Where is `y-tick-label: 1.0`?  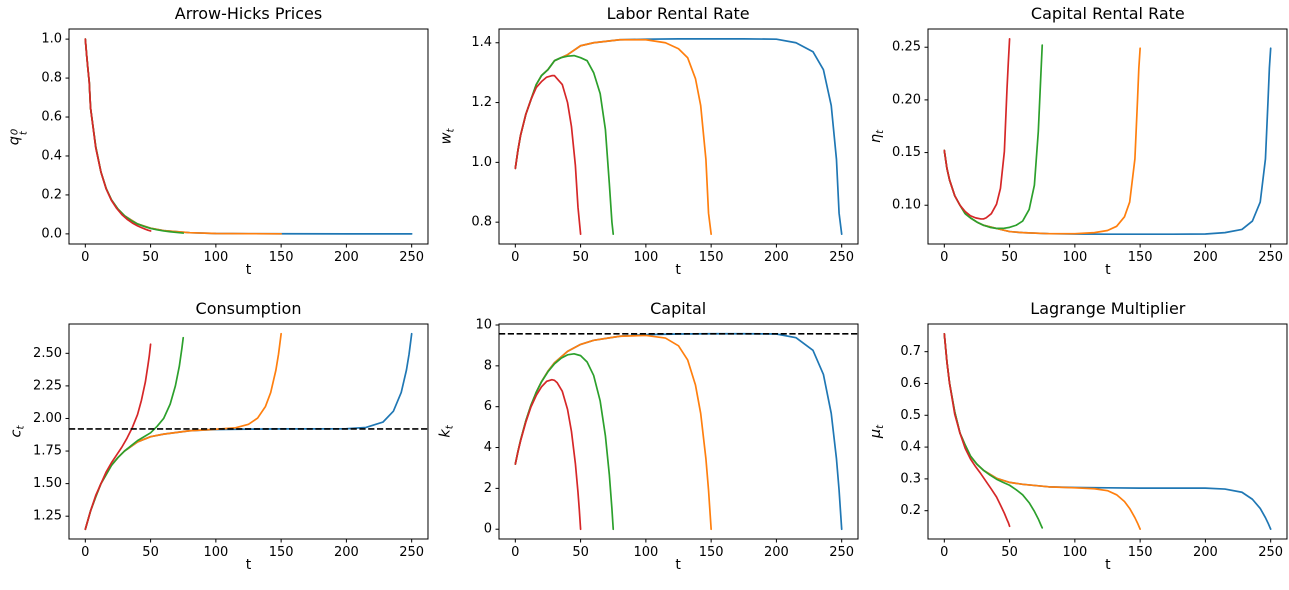 y-tick-label: 1.0 is located at coordinates (51, 39).